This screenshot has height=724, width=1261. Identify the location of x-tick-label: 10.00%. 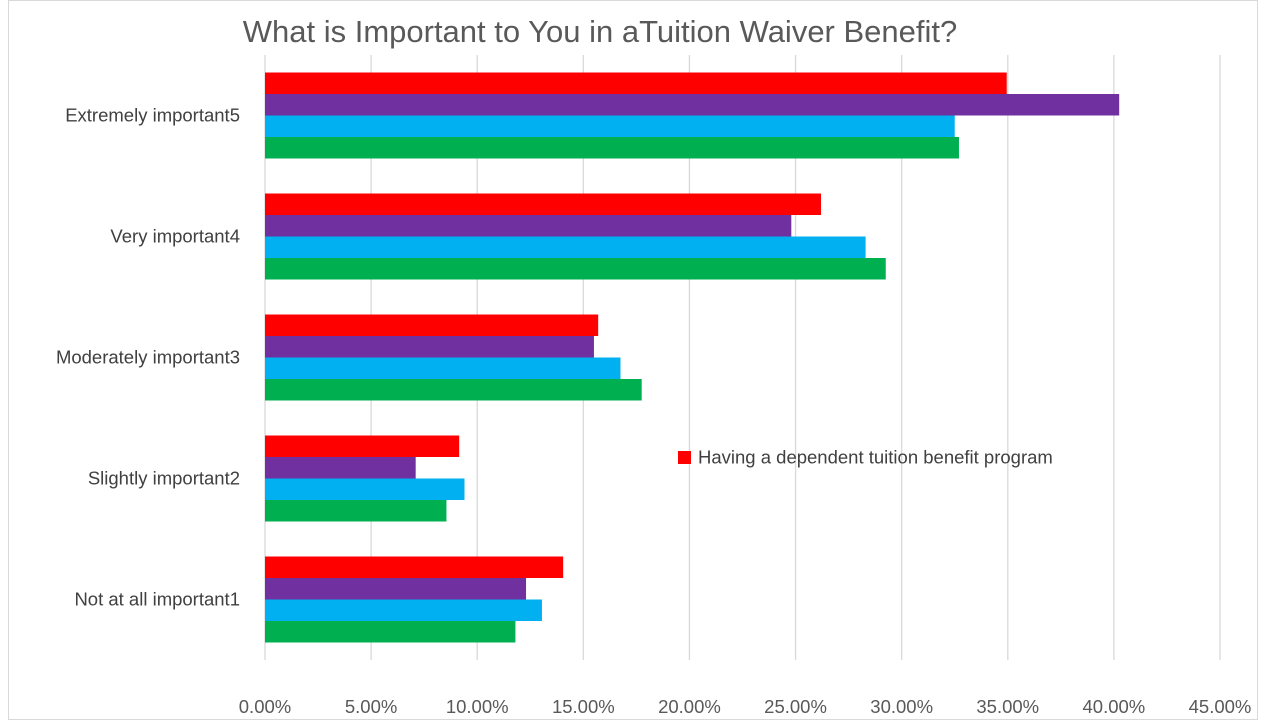
(477, 706).